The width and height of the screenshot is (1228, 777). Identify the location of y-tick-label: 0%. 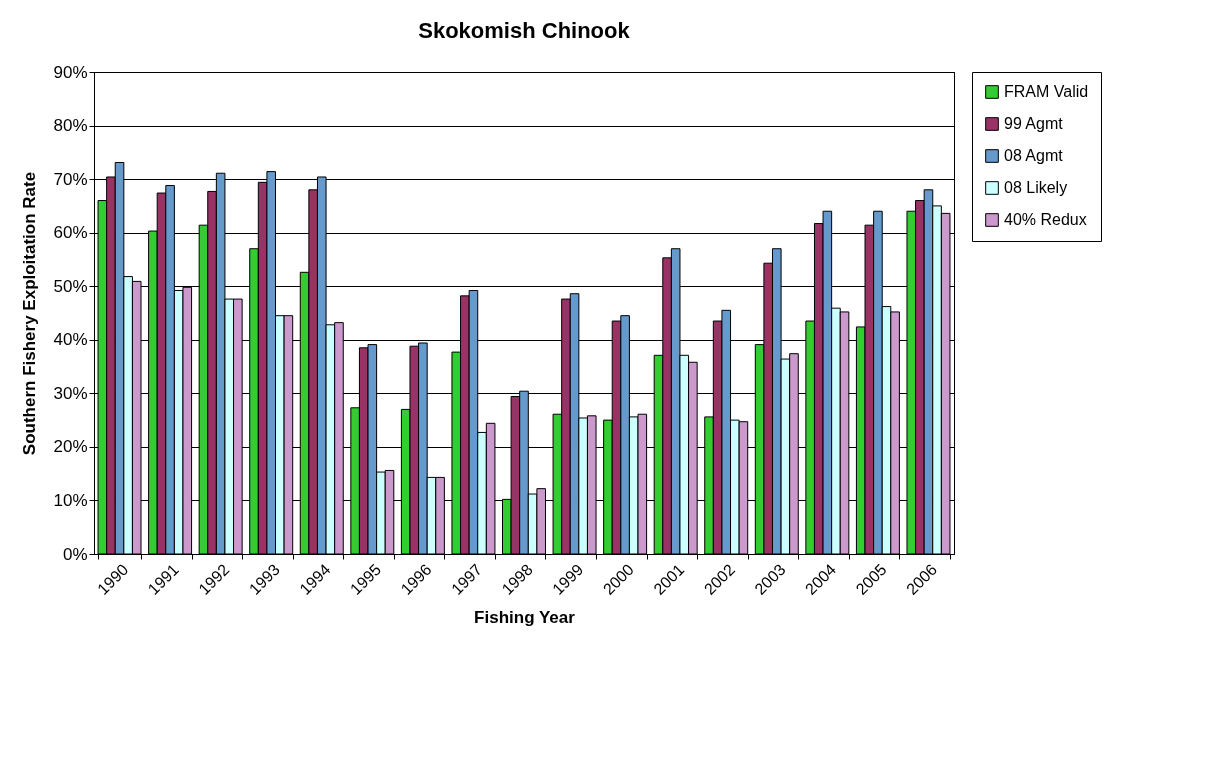
(75, 554).